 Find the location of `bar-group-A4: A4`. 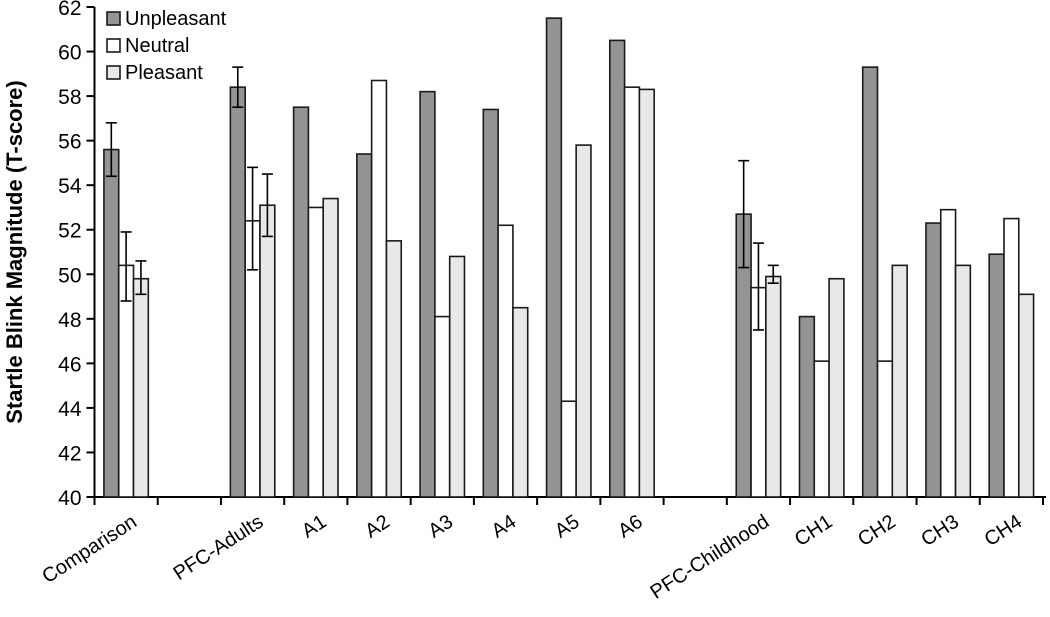

bar-group-A4: A4 is located at coordinates (505, 325).